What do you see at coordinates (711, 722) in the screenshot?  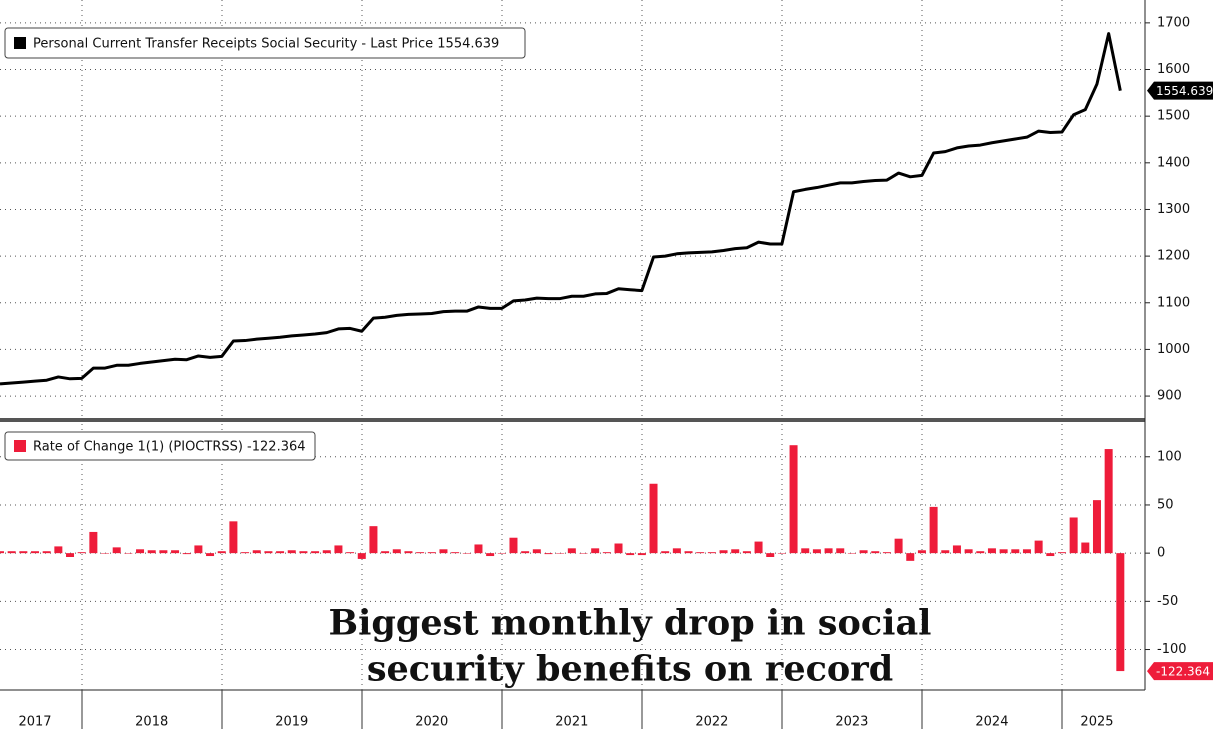 I see `x-tick-label: 2022` at bounding box center [711, 722].